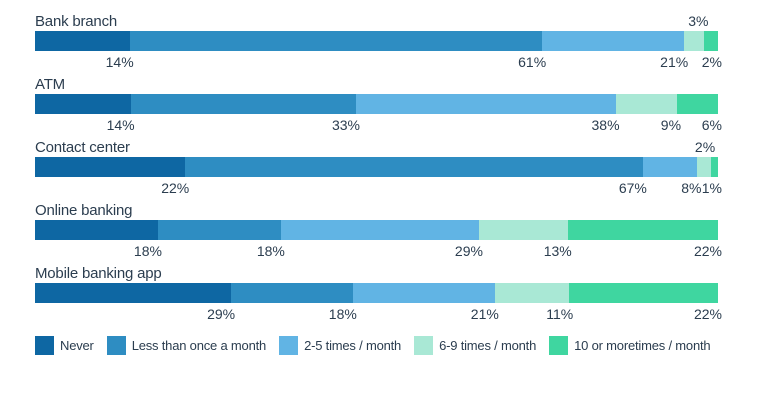 The height and width of the screenshot is (400, 770). Describe the element at coordinates (488, 345) in the screenshot. I see `legend-label: 6-9 times / month` at that location.